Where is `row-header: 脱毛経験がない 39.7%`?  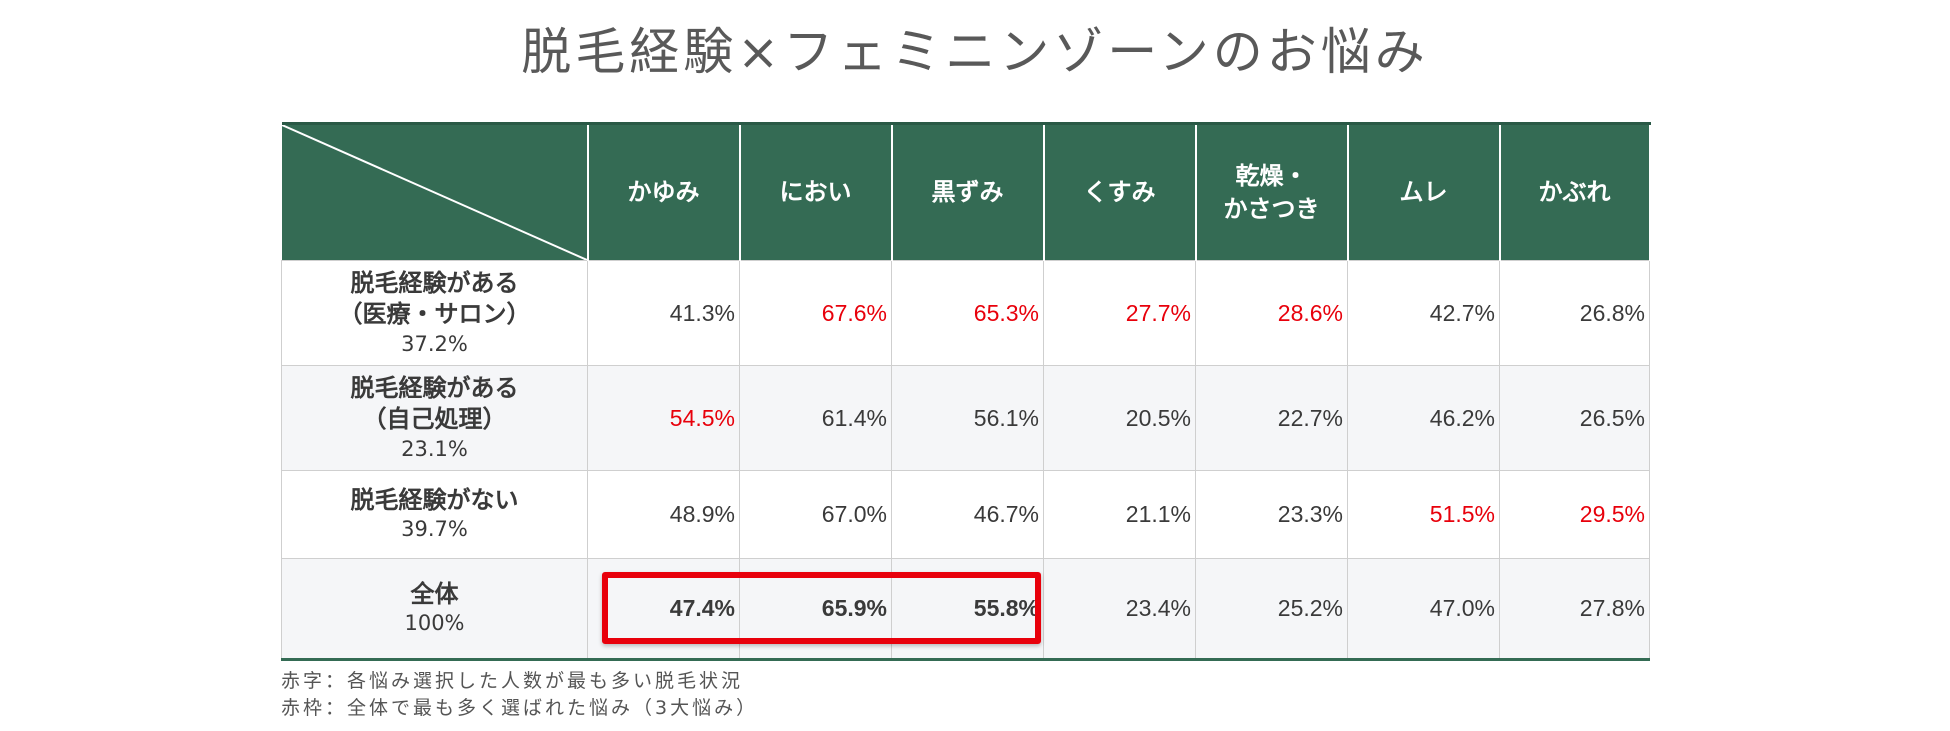 row-header: 脱毛経験がない 39.7% is located at coordinates (434, 514).